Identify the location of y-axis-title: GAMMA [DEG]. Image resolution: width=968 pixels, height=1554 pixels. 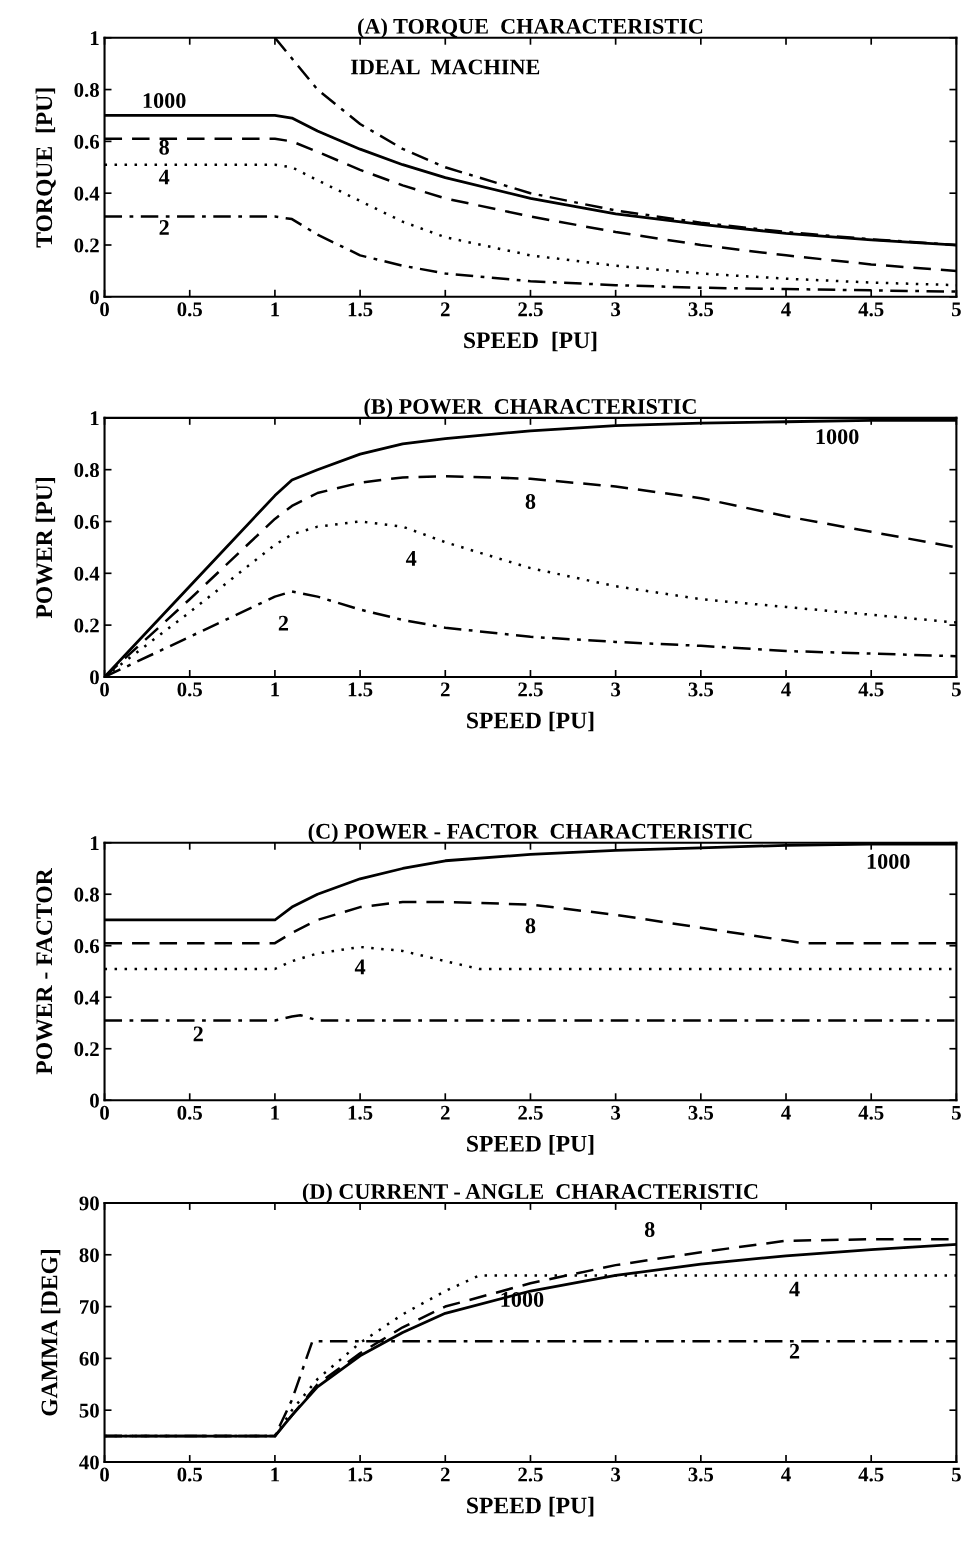
(50, 1332).